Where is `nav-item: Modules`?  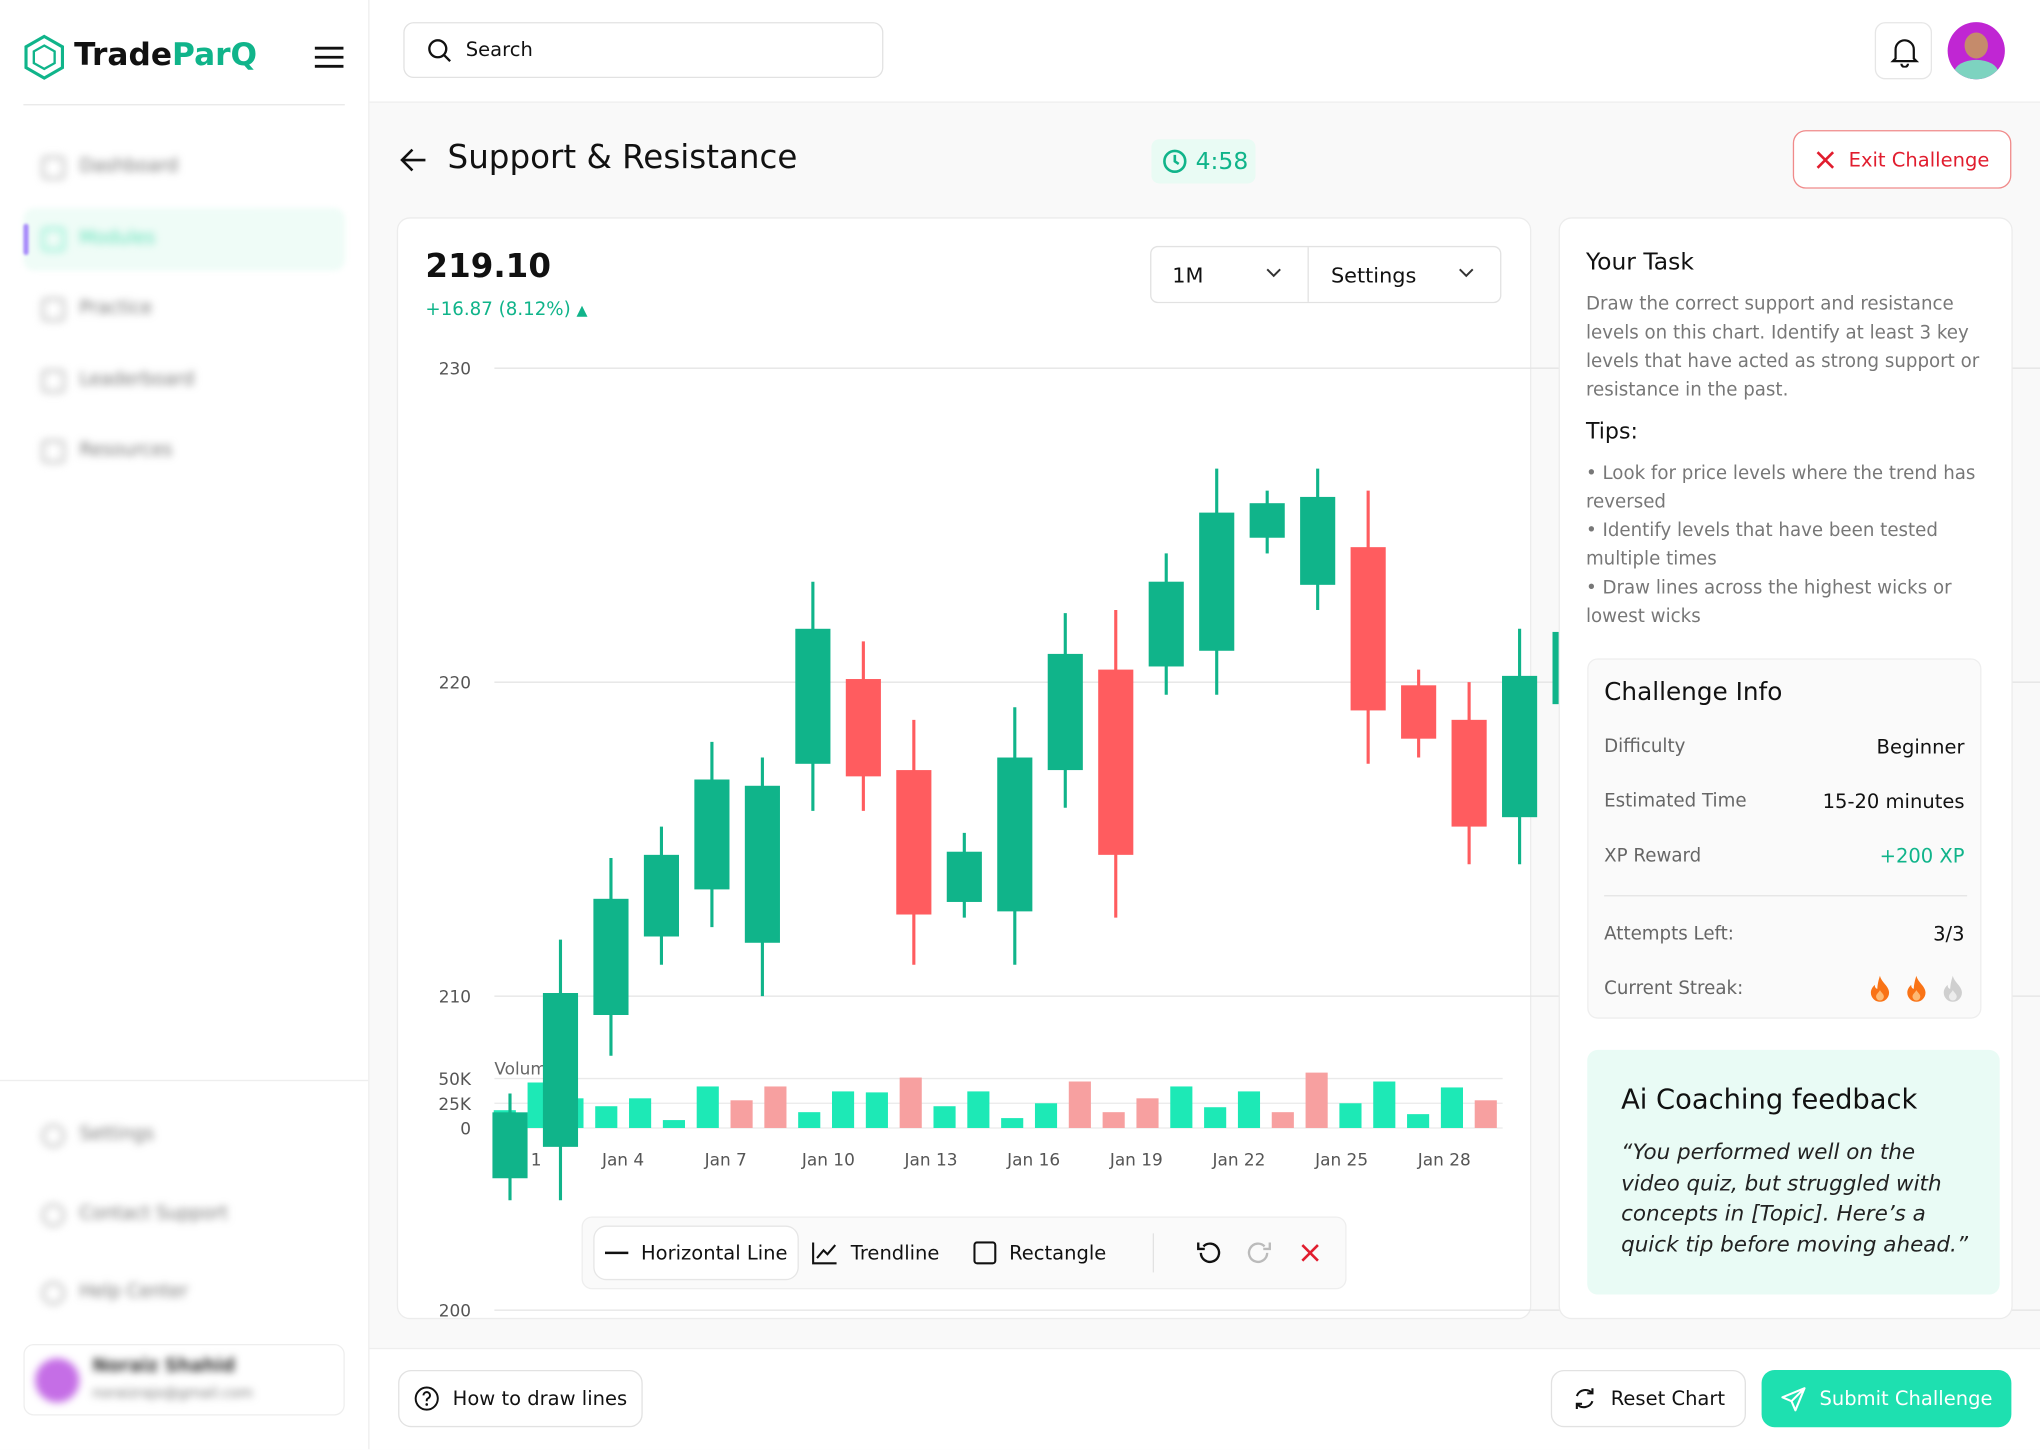 nav-item: Modules is located at coordinates (117, 237).